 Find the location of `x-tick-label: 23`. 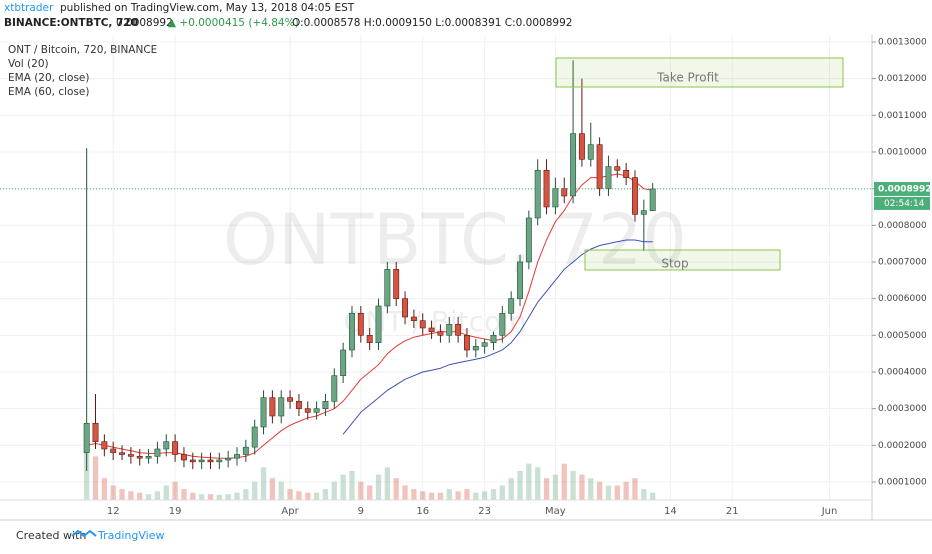

x-tick-label: 23 is located at coordinates (484, 511).